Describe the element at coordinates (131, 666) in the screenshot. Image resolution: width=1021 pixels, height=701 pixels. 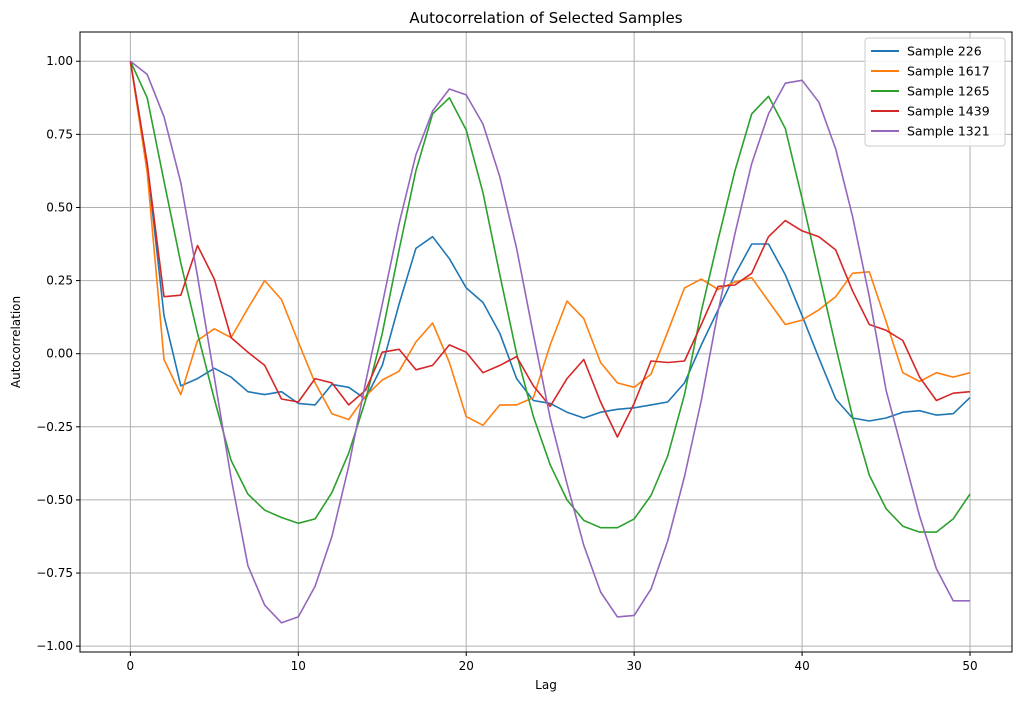
I see `x-tick-label: 0` at that location.